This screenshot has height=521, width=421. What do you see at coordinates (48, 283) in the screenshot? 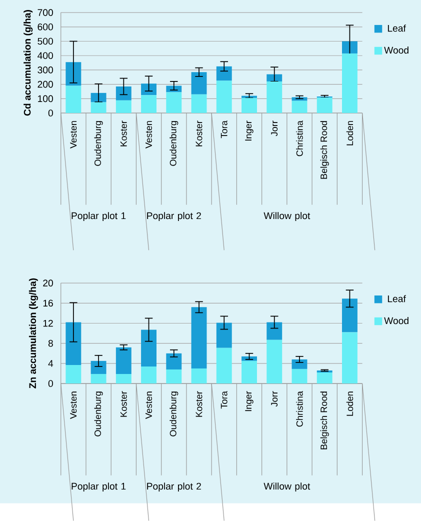
I see `y-tick-label: 20` at bounding box center [48, 283].